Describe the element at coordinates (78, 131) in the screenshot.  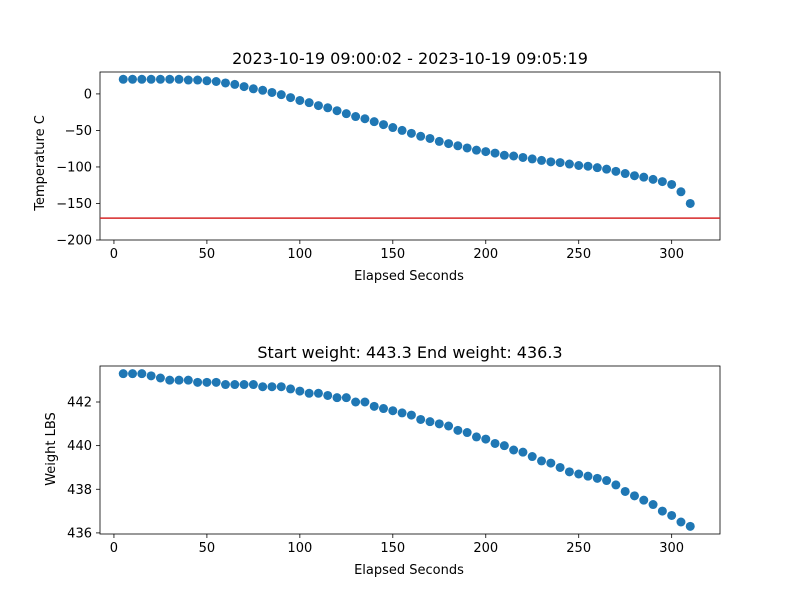
I see `temperature-y-tick-label: −50` at that location.